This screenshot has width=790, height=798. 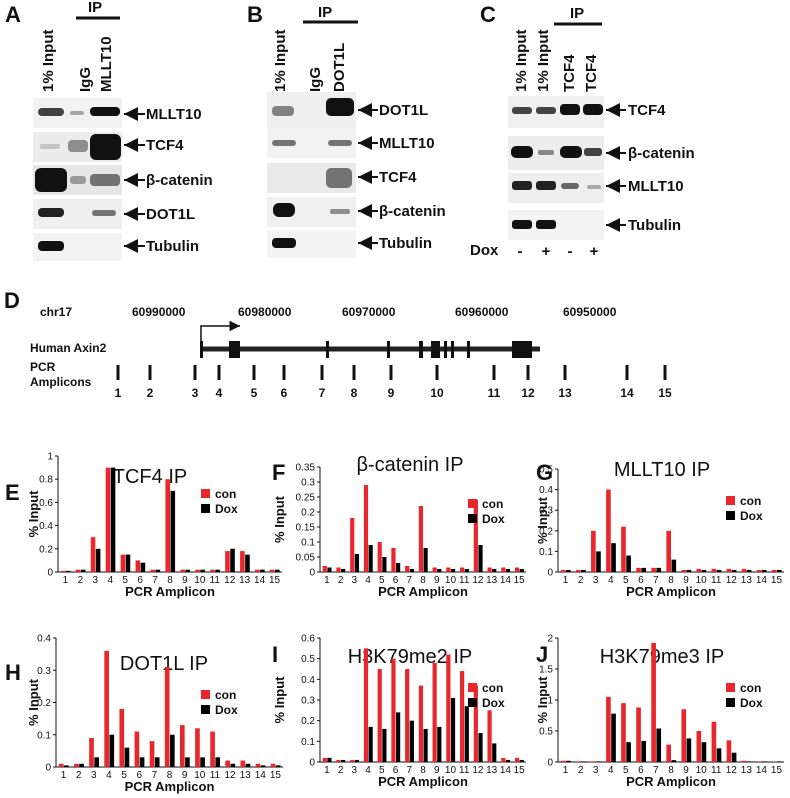 What do you see at coordinates (205, 694) in the screenshot?
I see `legend-swatch` at bounding box center [205, 694].